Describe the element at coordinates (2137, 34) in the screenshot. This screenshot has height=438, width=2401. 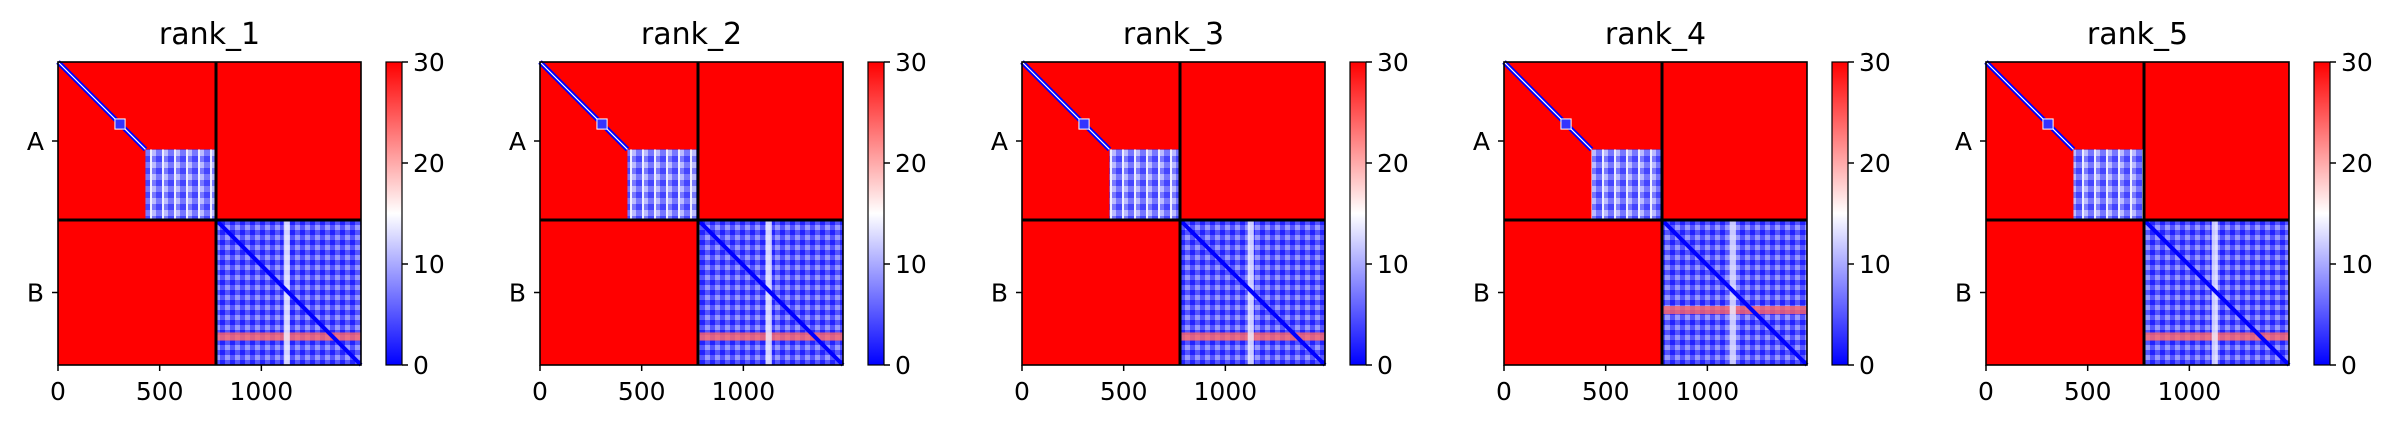
I see `panel-title: rank_5` at that location.